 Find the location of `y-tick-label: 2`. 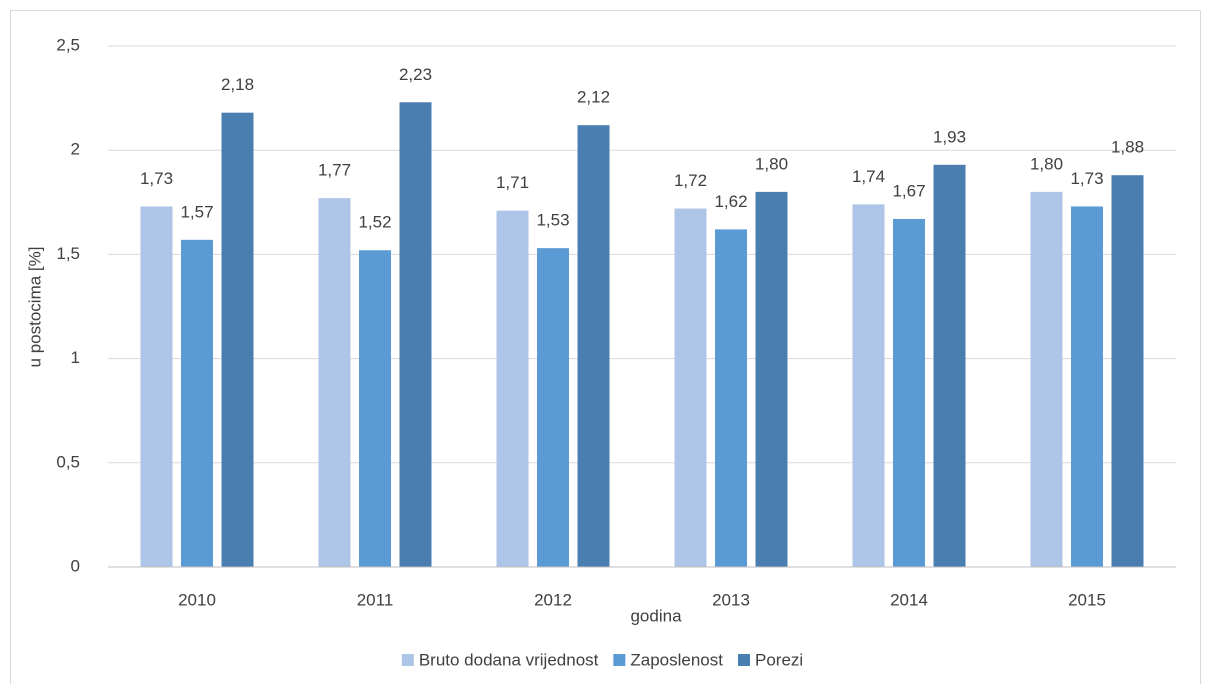

y-tick-label: 2 is located at coordinates (75, 149).